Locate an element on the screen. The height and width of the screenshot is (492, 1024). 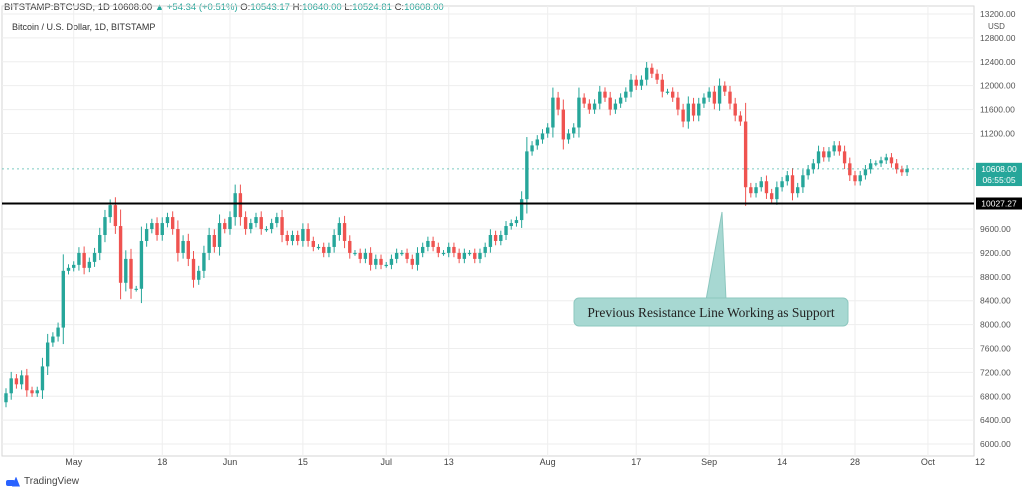
tradingview-brand: TradingView is located at coordinates (42, 481).